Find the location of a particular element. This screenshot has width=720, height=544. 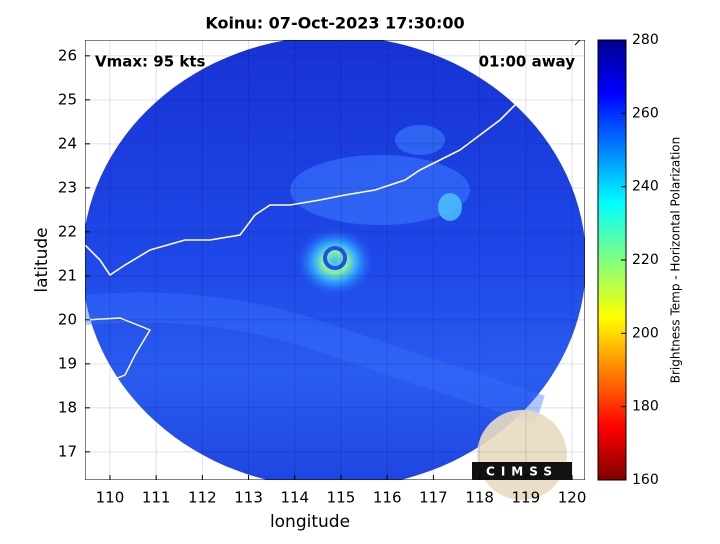

logo-text: CIMSS is located at coordinates (522, 472).